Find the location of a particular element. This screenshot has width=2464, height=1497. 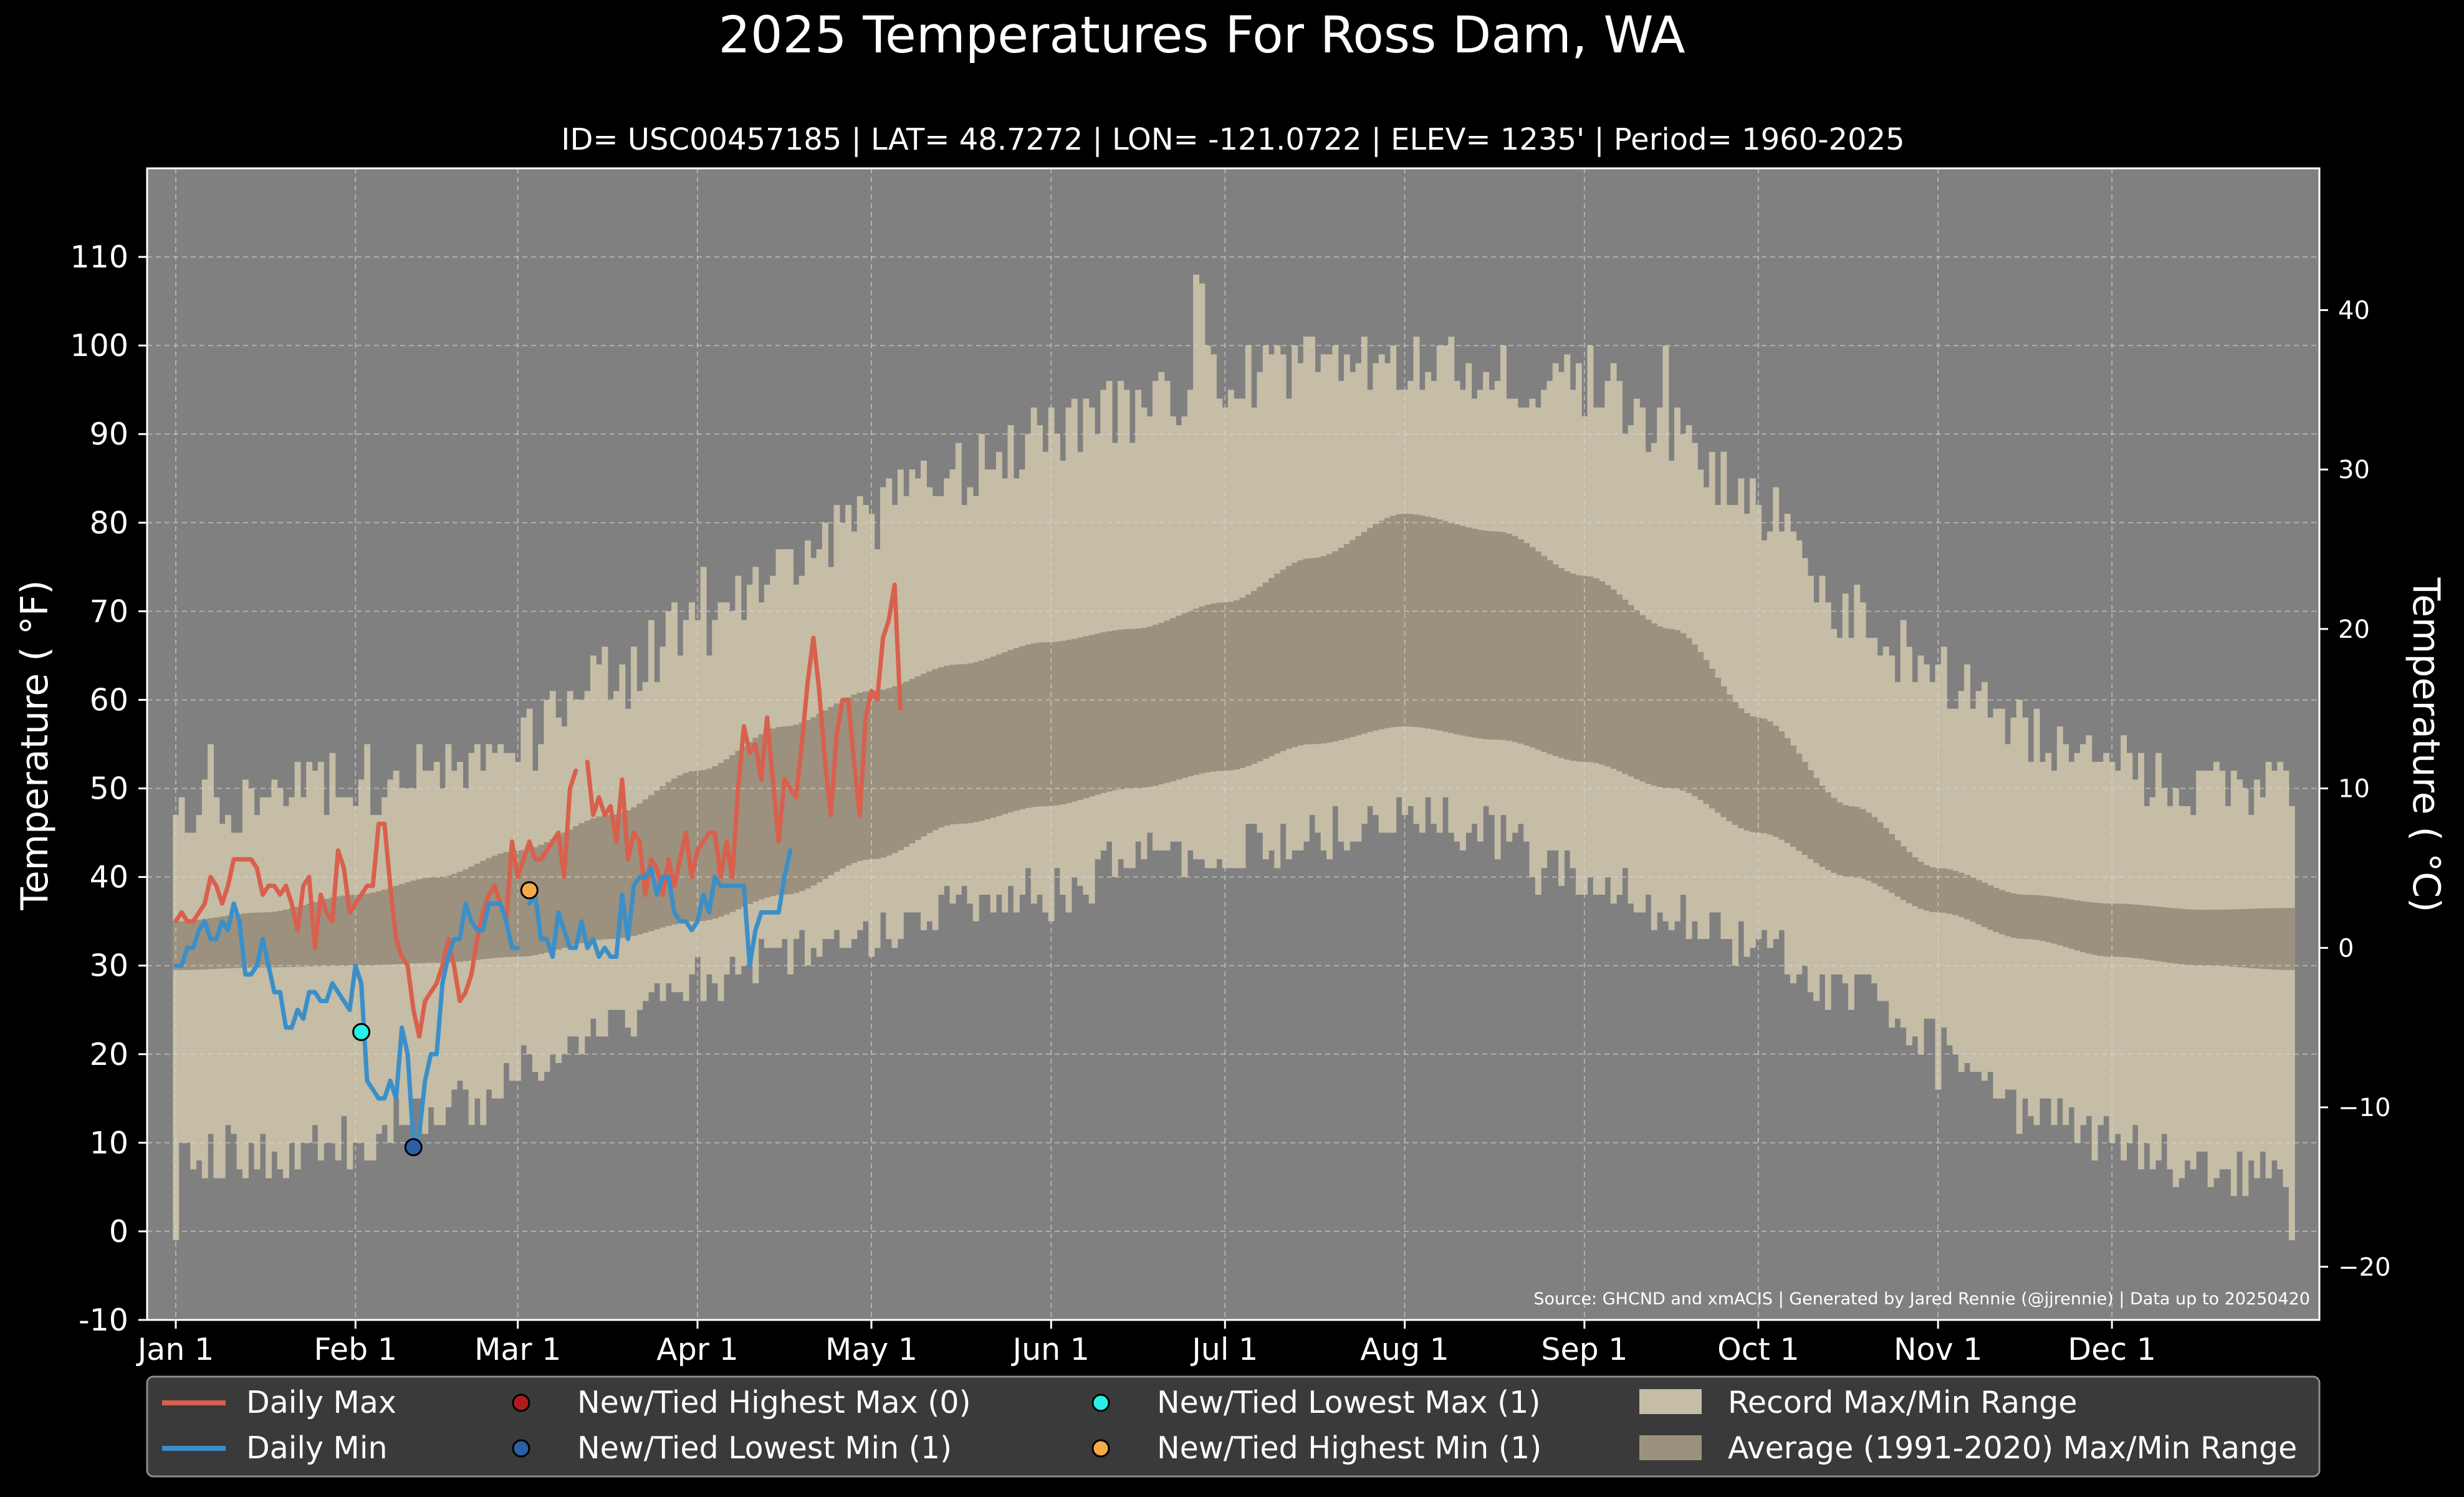

legend-label-normal-range: Average (1991-2020) Max/Min Range is located at coordinates (2012, 1448).